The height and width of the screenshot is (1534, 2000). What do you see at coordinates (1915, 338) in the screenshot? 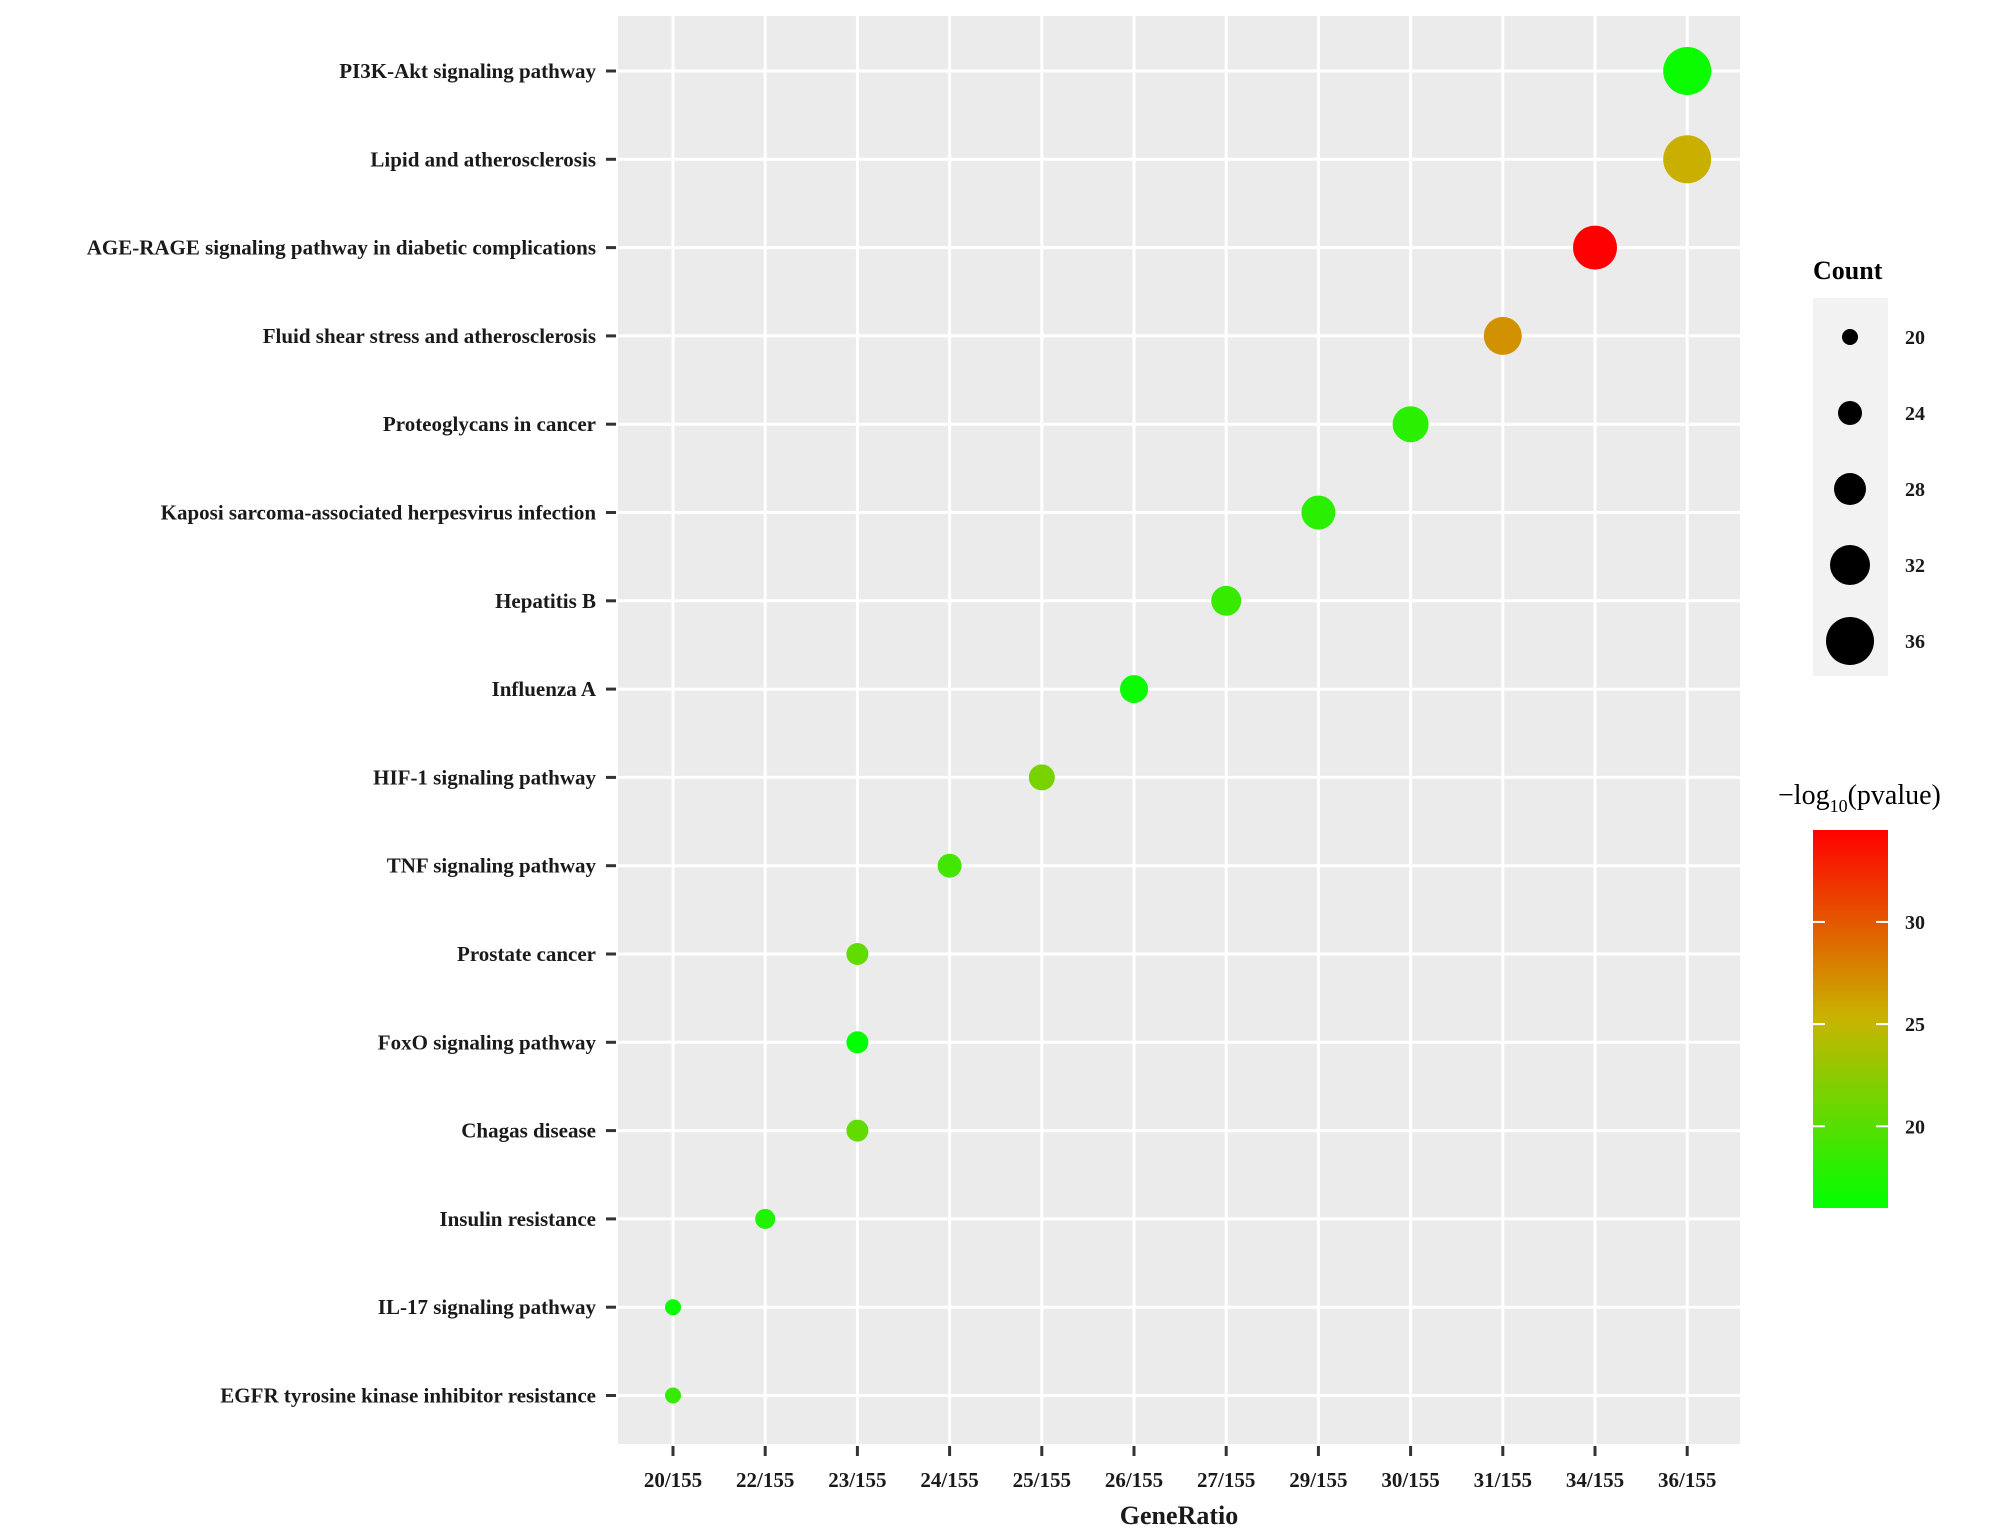
I see `size-legend-label: 20` at bounding box center [1915, 338].